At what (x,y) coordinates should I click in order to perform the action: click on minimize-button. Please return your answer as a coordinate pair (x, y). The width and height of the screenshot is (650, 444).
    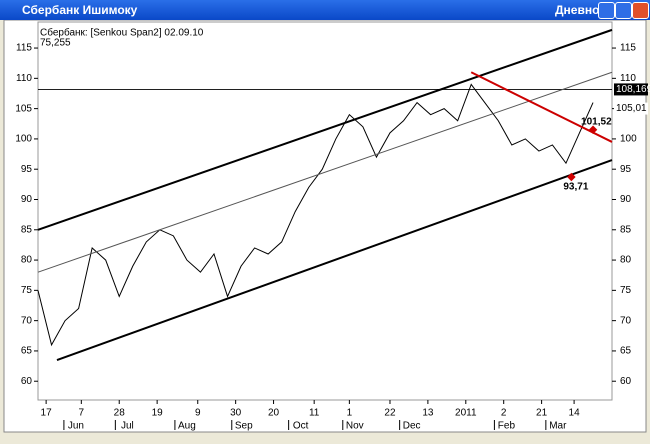
    Looking at the image, I should click on (606, 10).